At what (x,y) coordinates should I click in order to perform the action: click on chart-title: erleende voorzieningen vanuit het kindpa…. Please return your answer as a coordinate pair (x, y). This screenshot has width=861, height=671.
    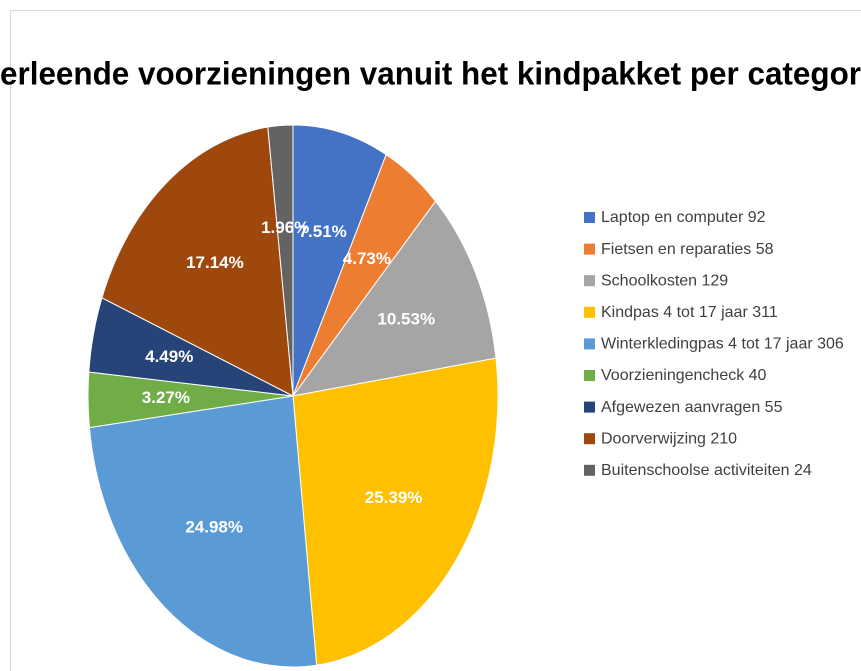
    Looking at the image, I should click on (430, 73).